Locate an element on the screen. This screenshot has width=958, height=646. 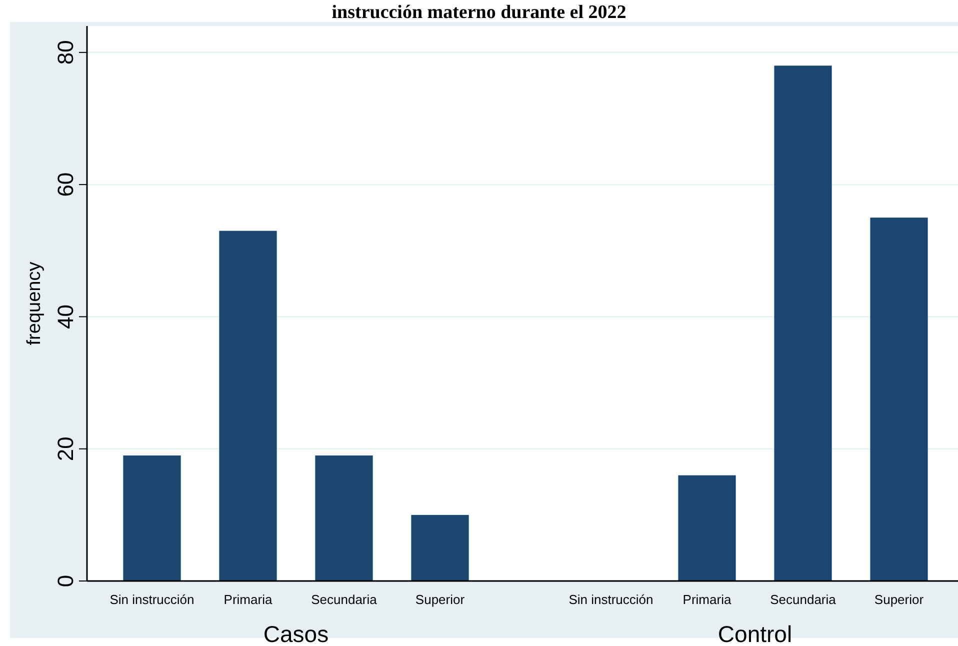
chart-title: instrucción materno durante el 2022 is located at coordinates (479, 12).